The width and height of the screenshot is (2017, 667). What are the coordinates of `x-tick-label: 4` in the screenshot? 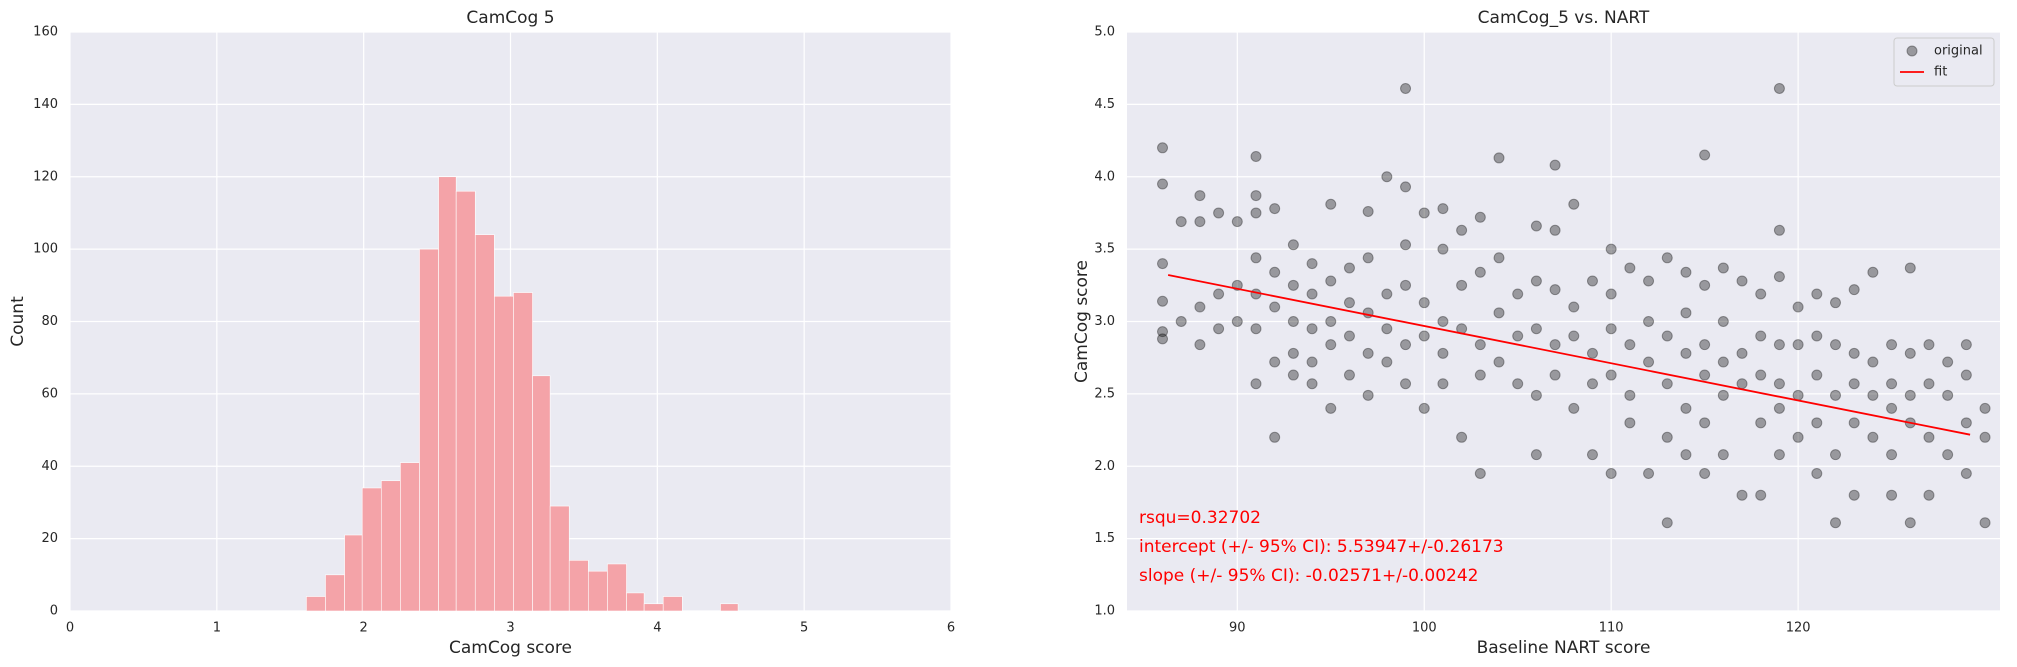 It's located at (657, 628).